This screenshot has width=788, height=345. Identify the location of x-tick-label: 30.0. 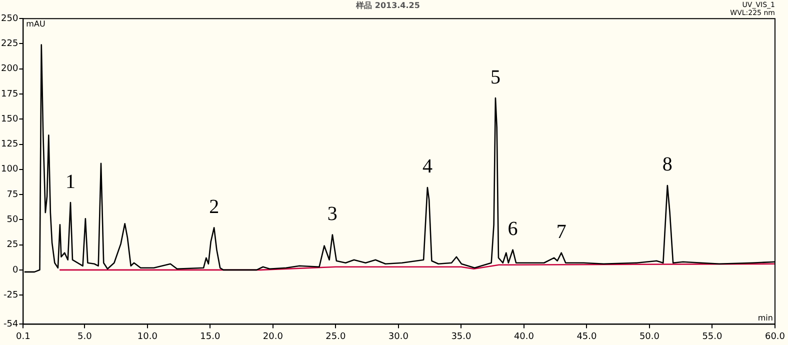
(398, 337).